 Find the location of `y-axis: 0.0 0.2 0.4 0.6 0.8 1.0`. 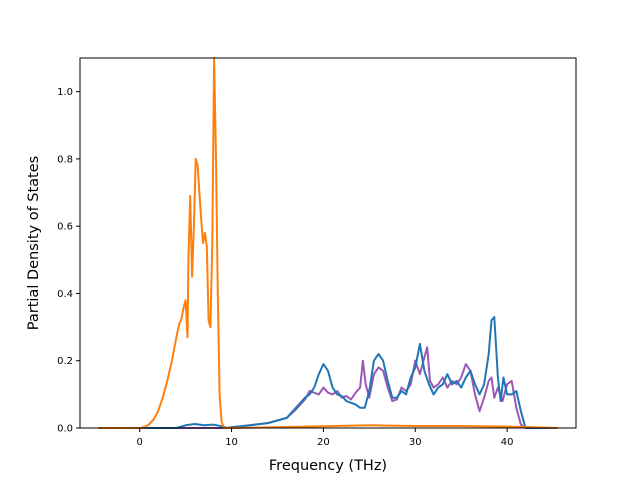

y-axis: 0.0 0.2 0.4 0.6 0.8 1.0 is located at coordinates (68, 261).